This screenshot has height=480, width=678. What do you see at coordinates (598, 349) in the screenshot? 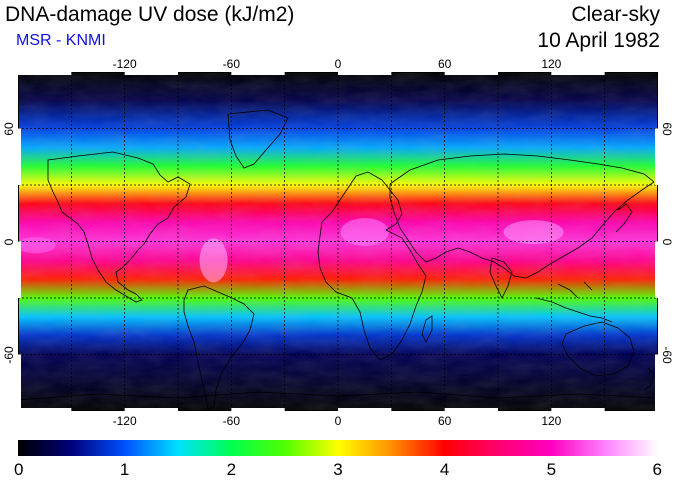
I see `coastline-australia` at bounding box center [598, 349].